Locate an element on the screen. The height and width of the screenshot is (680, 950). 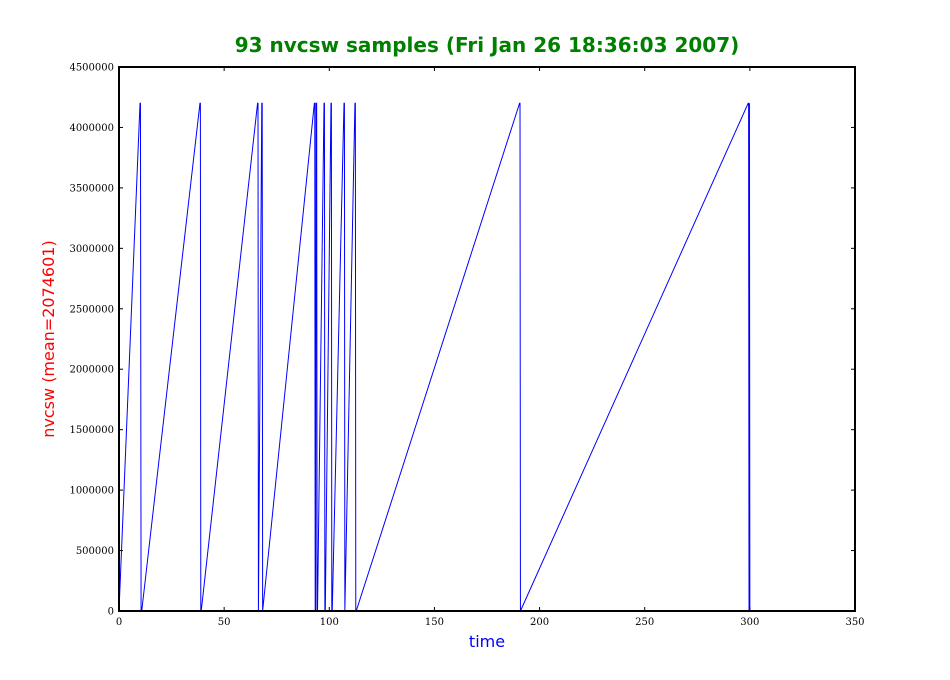
y-tick-label-3: 1500000 is located at coordinates (91, 430).